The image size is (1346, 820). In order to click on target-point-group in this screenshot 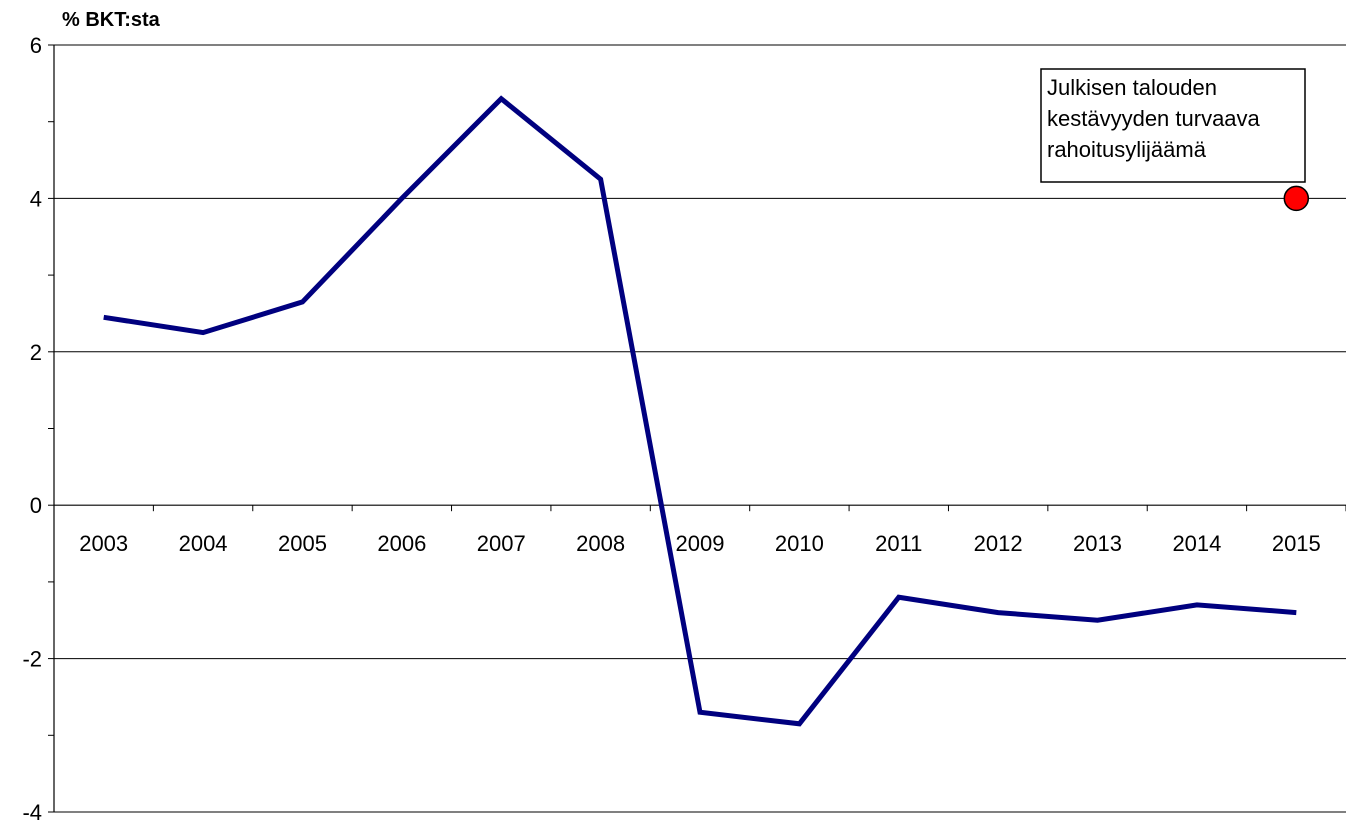, I will do `click(1296, 198)`.